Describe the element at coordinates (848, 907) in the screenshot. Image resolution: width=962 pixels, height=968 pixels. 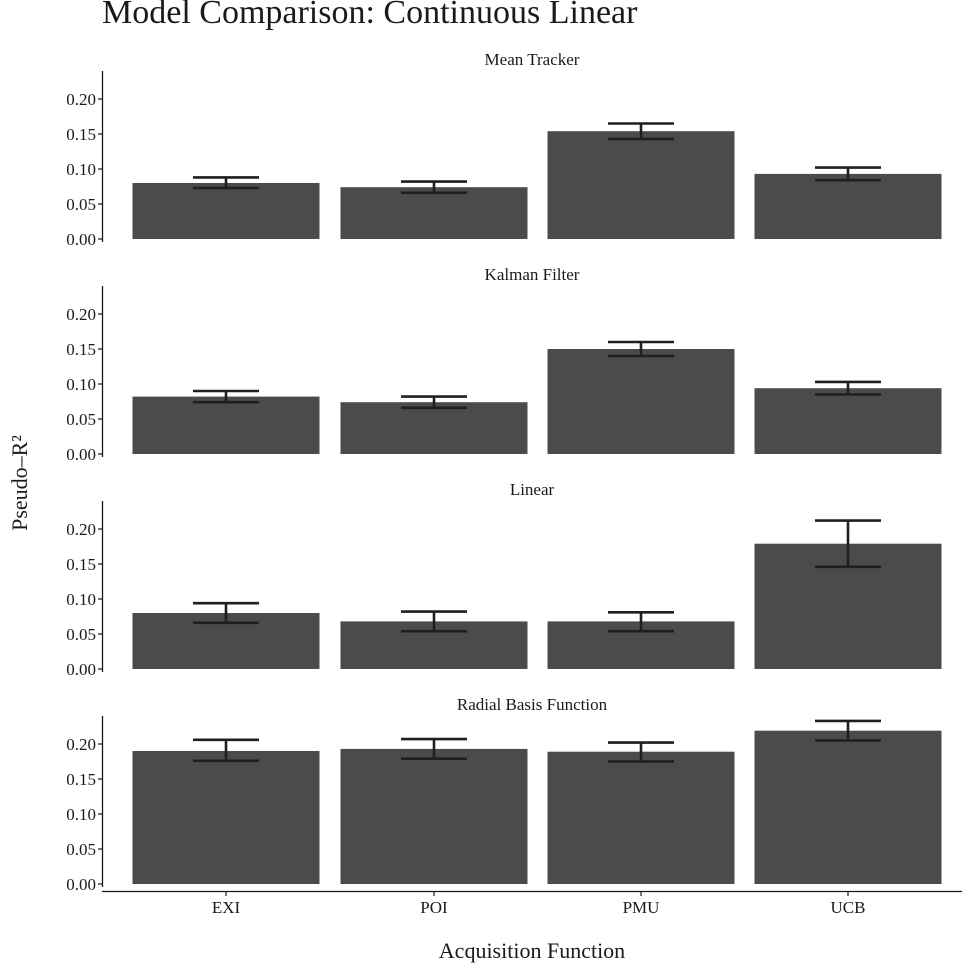
I see `x-tick-label: UCB` at that location.